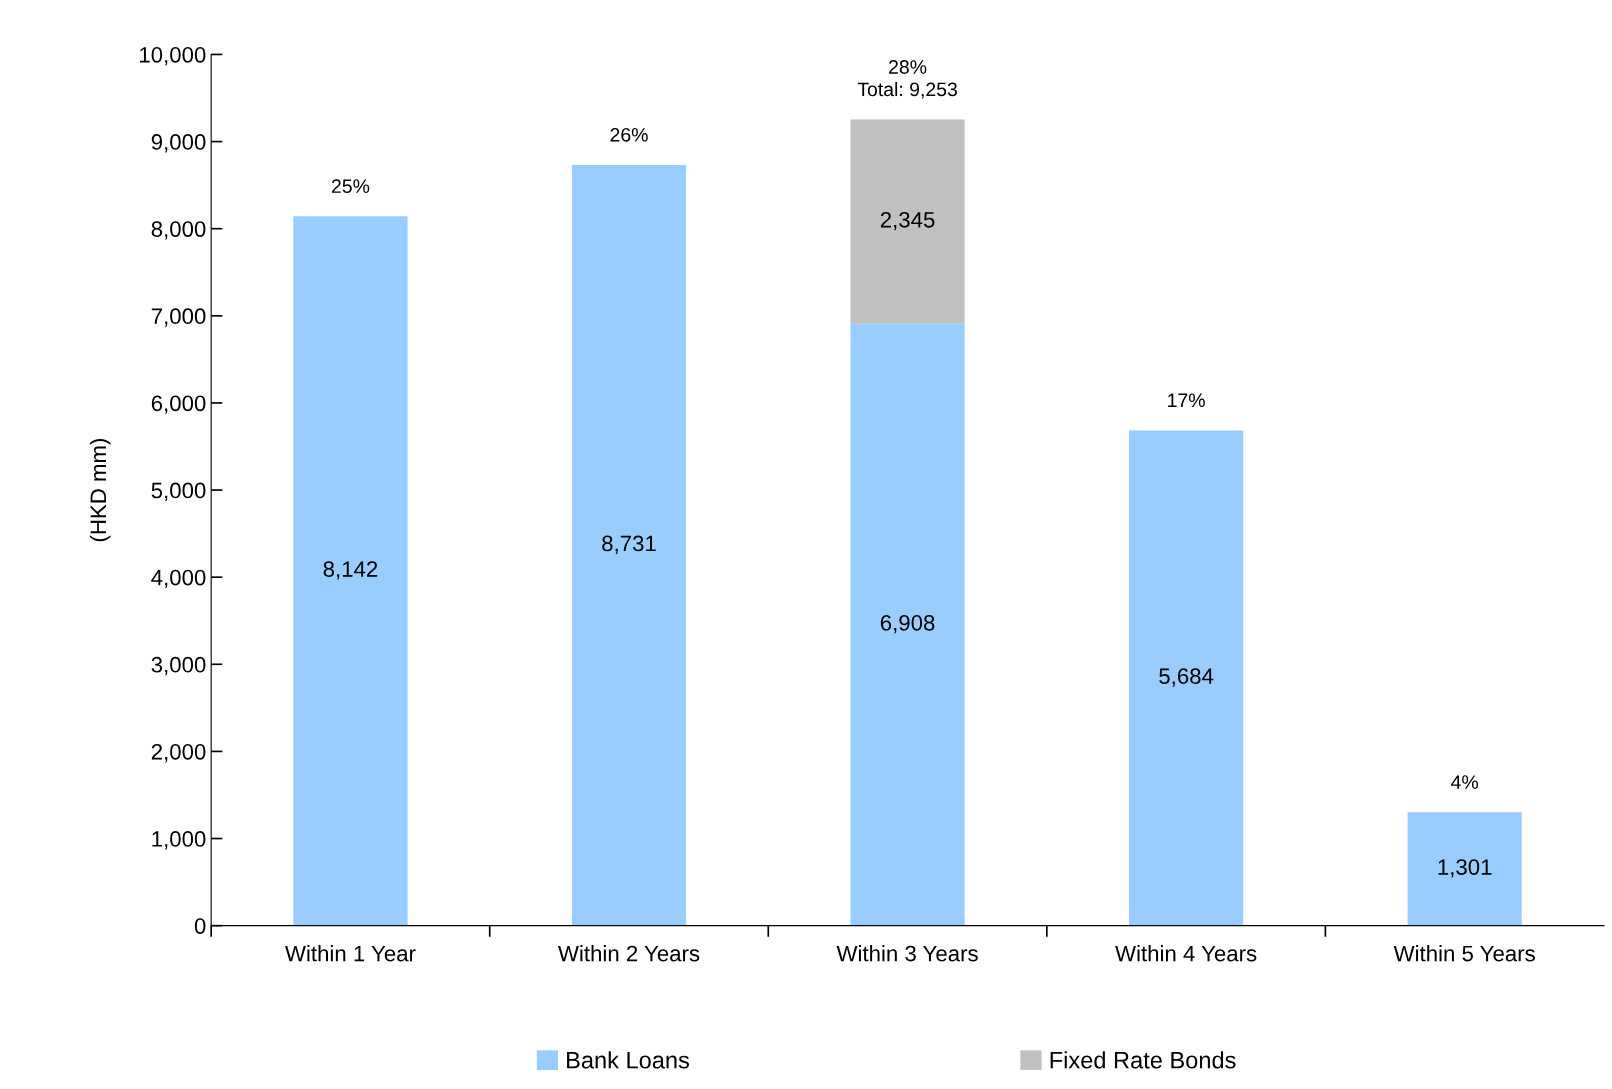 The image size is (1612, 1089). What do you see at coordinates (628, 1060) in the screenshot?
I see `legend-label: Bank Loans` at bounding box center [628, 1060].